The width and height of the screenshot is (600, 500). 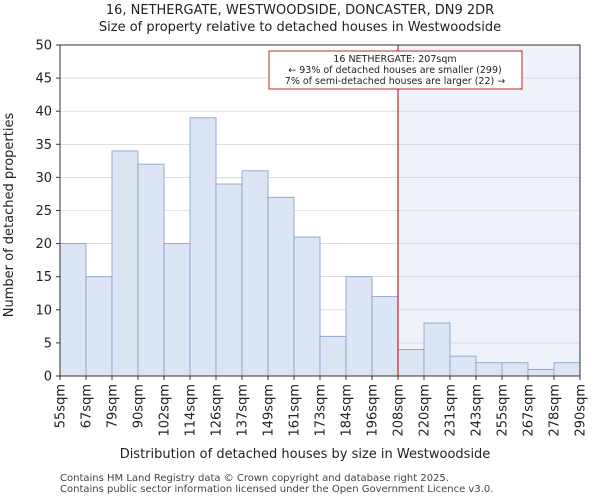 What do you see at coordinates (43, 112) in the screenshot?
I see `y-tick-label: 40` at bounding box center [43, 112].